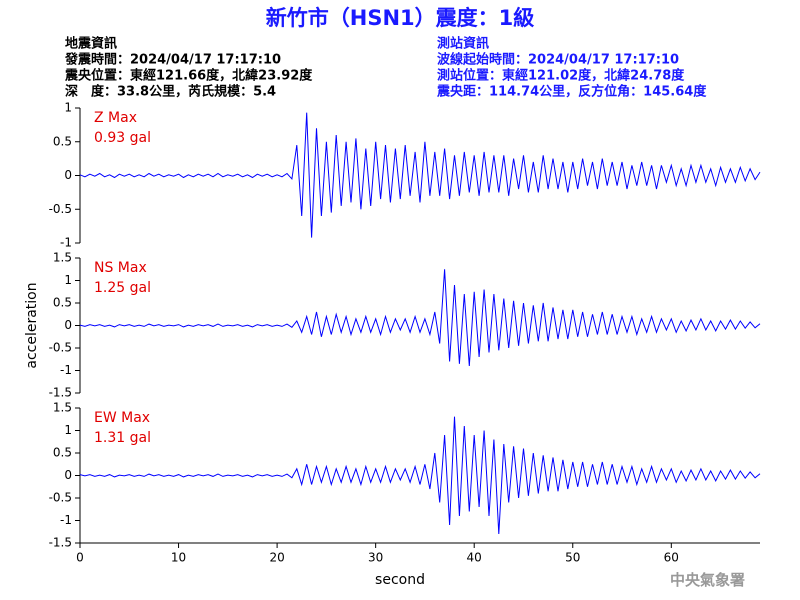  What do you see at coordinates (561, 76) in the screenshot?
I see `info-line: 測站位置：東經121.02度，北緯24.78度` at bounding box center [561, 76].